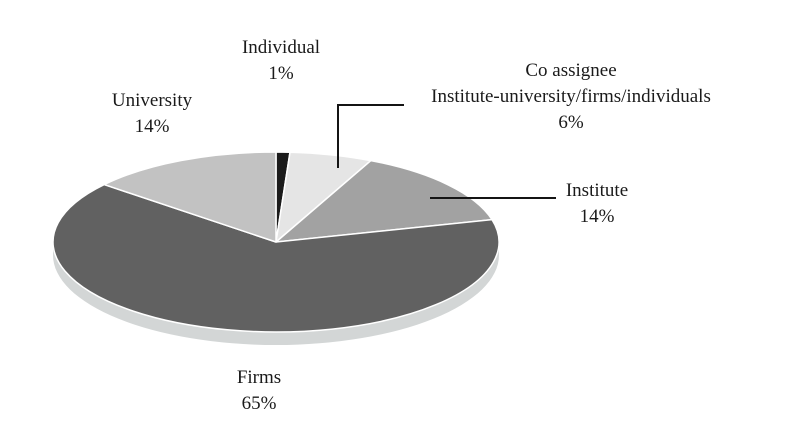  What do you see at coordinates (571, 122) in the screenshot?
I see `slice-label-pct: 6%` at bounding box center [571, 122].